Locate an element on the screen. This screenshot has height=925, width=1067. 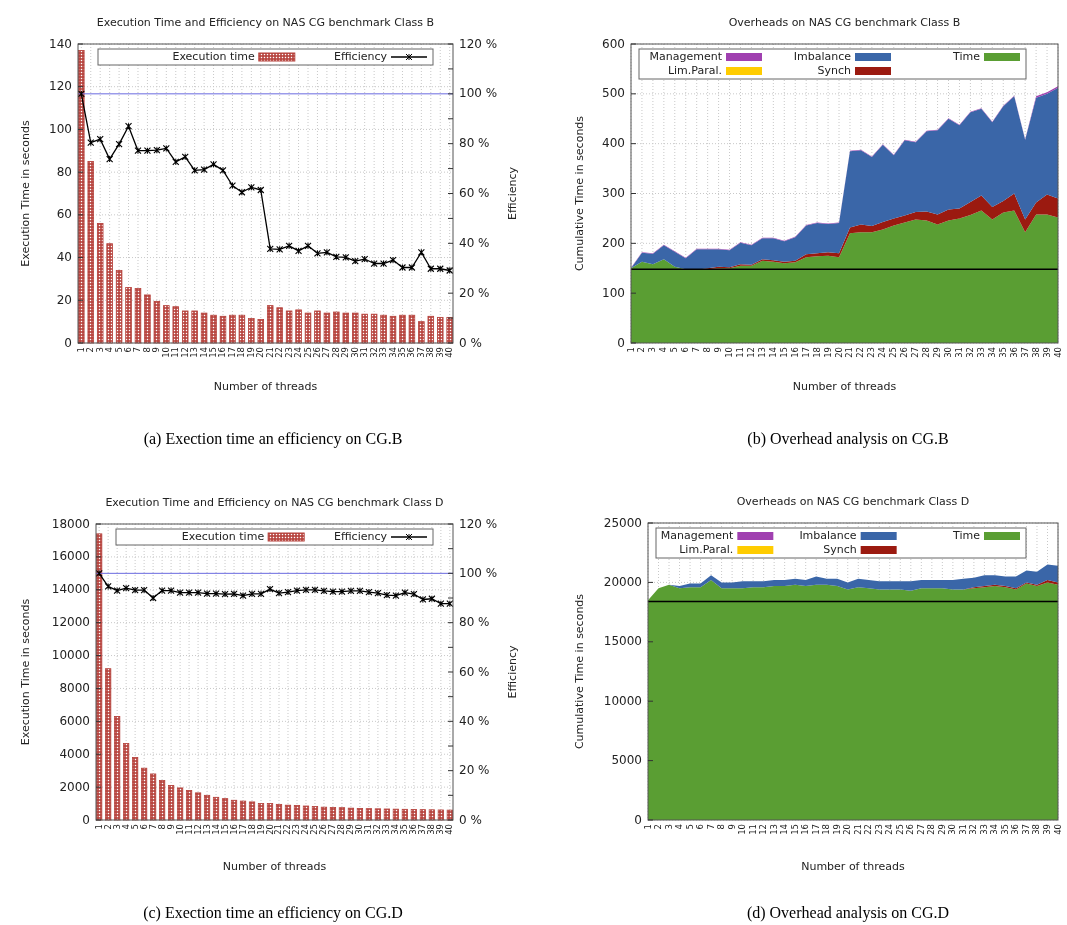
x-tick-label: 23 is located at coordinates (296, 829).